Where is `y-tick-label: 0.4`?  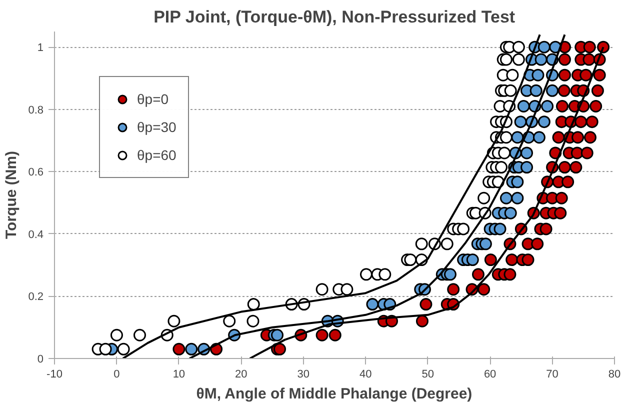
y-tick-label: 0.4 is located at coordinates (36, 234).